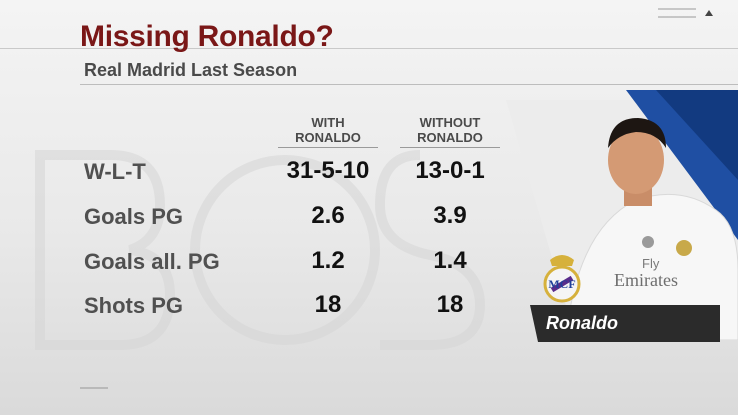 The width and height of the screenshot is (738, 415). Describe the element at coordinates (134, 305) in the screenshot. I see `row-label-shots-pg: Shots PG` at that location.